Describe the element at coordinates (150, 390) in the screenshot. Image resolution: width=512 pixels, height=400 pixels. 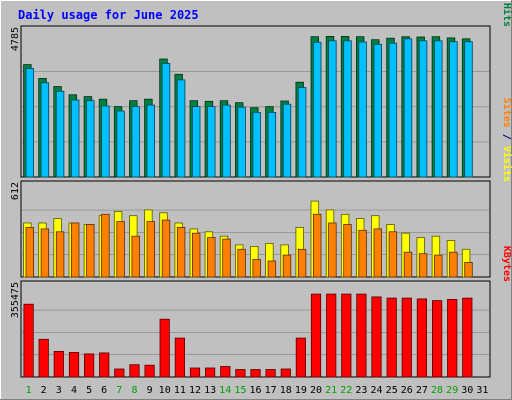
I see `x-tick-label-day-9: 9` at that location.